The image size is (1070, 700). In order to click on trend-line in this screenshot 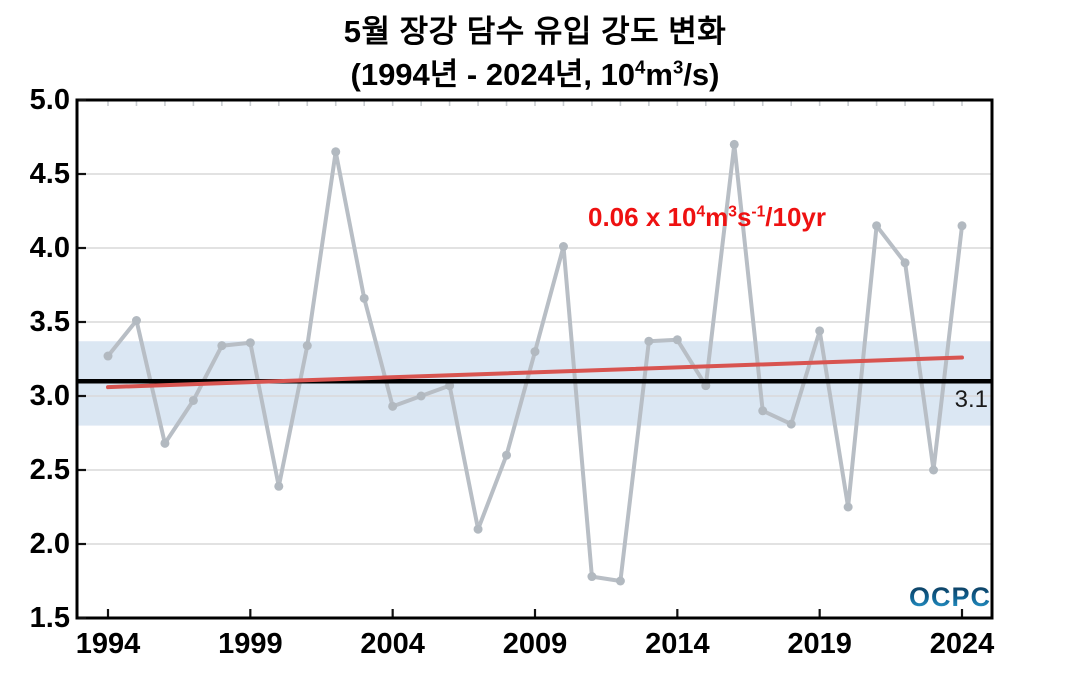, I will do `click(535, 372)`.